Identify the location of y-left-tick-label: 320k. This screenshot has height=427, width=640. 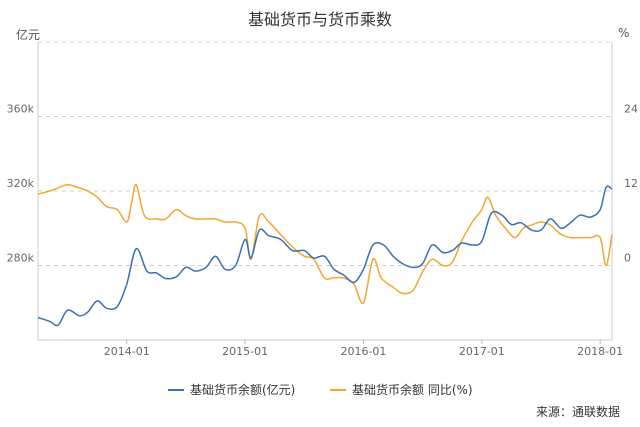
(21, 183).